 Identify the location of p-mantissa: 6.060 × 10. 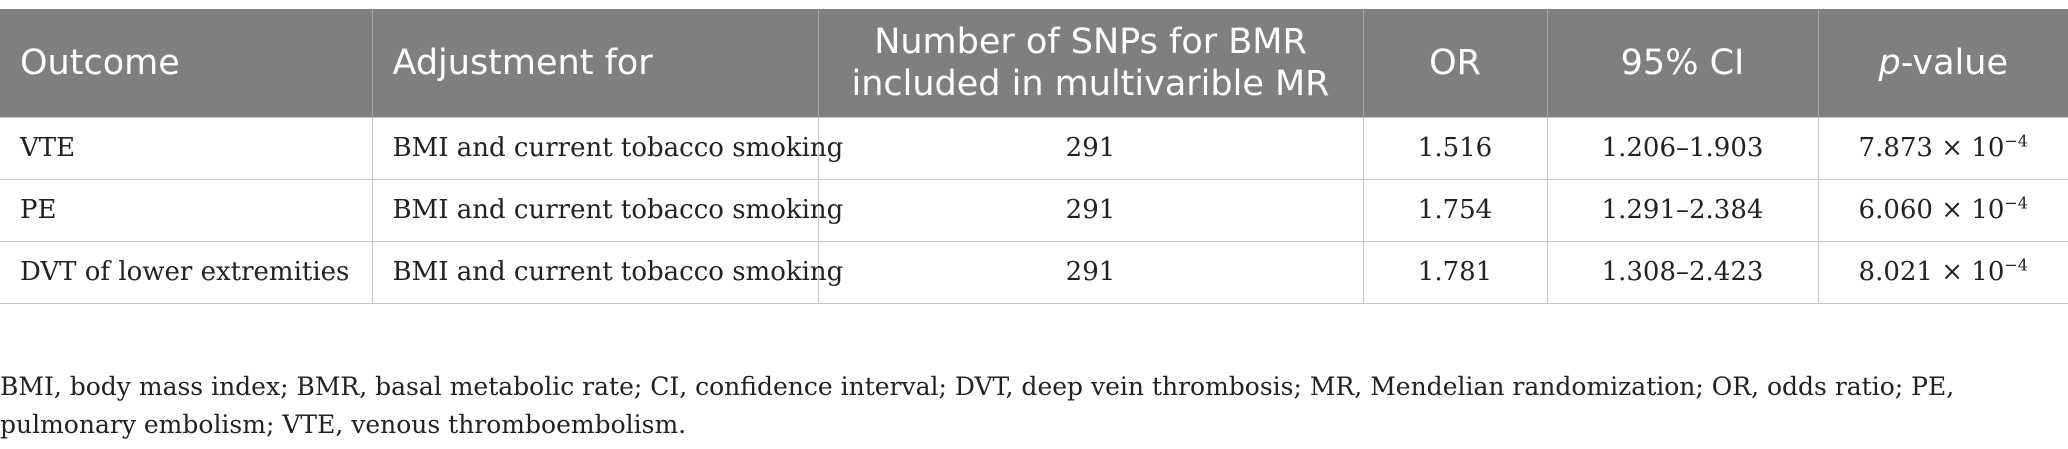
(1931, 210).